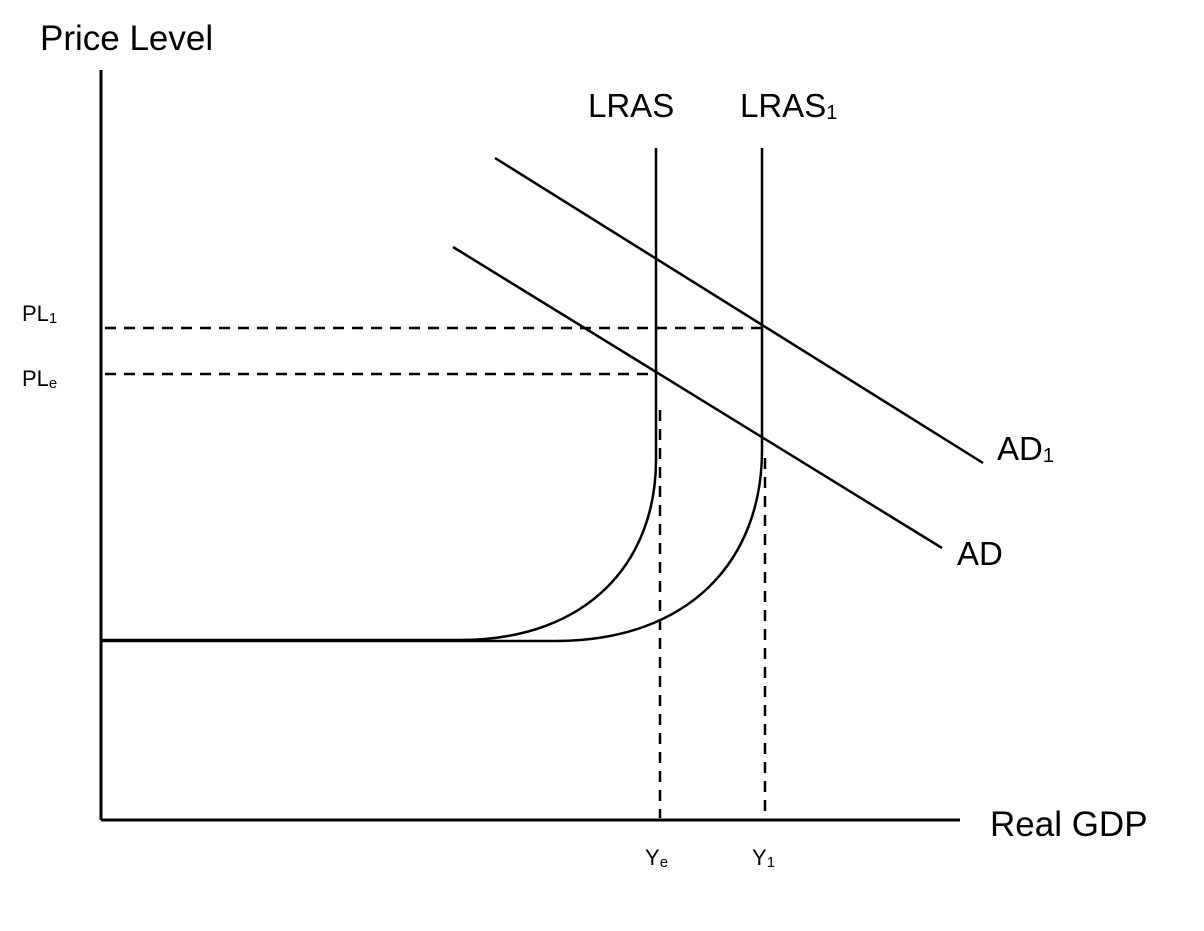  Describe the element at coordinates (697, 397) in the screenshot. I see `ad-curve` at that location.